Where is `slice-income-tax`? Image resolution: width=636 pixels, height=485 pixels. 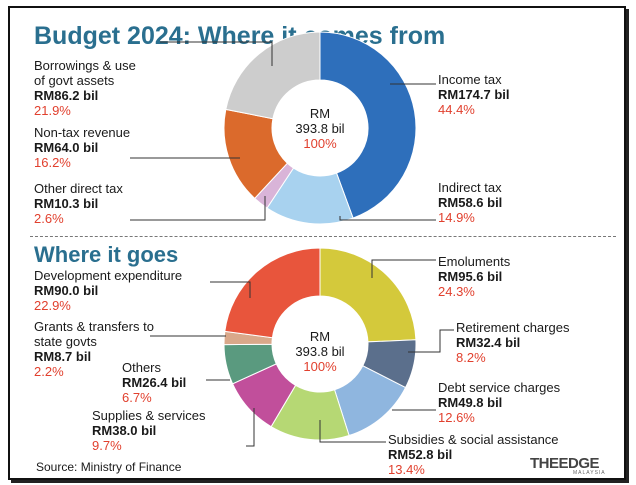
slice-income-tax is located at coordinates (368, 125).